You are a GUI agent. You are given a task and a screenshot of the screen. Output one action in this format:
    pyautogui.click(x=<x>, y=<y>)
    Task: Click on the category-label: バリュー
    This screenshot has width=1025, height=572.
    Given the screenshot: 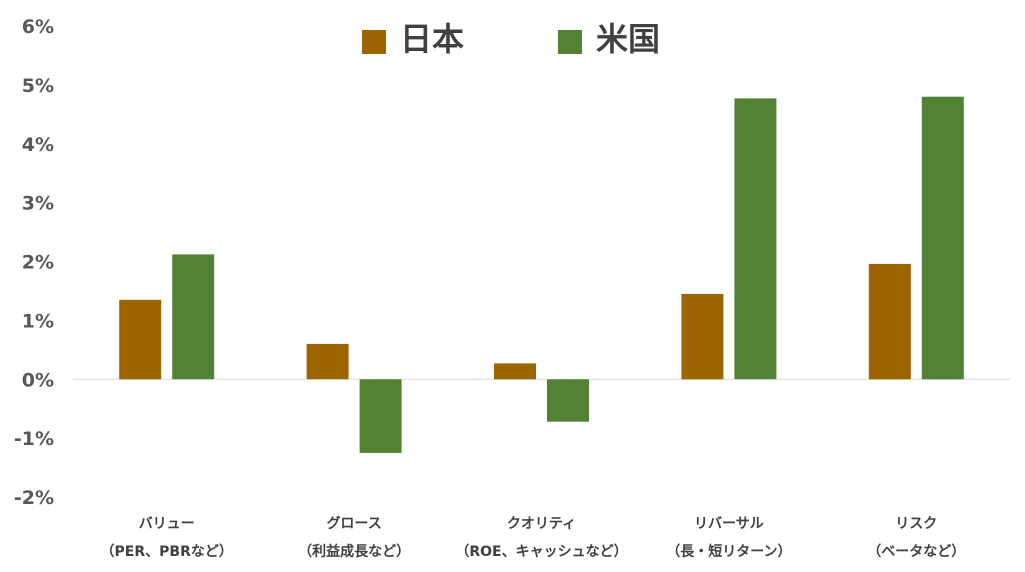 What is the action you would take?
    pyautogui.click(x=167, y=524)
    